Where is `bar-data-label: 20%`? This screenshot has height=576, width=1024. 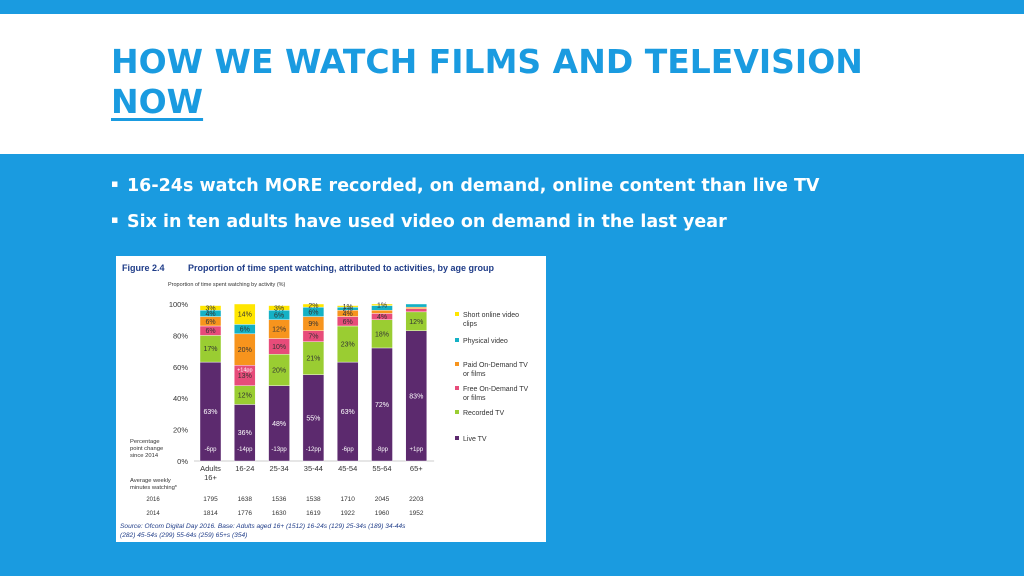 bar-data-label: 20% is located at coordinates (279, 370).